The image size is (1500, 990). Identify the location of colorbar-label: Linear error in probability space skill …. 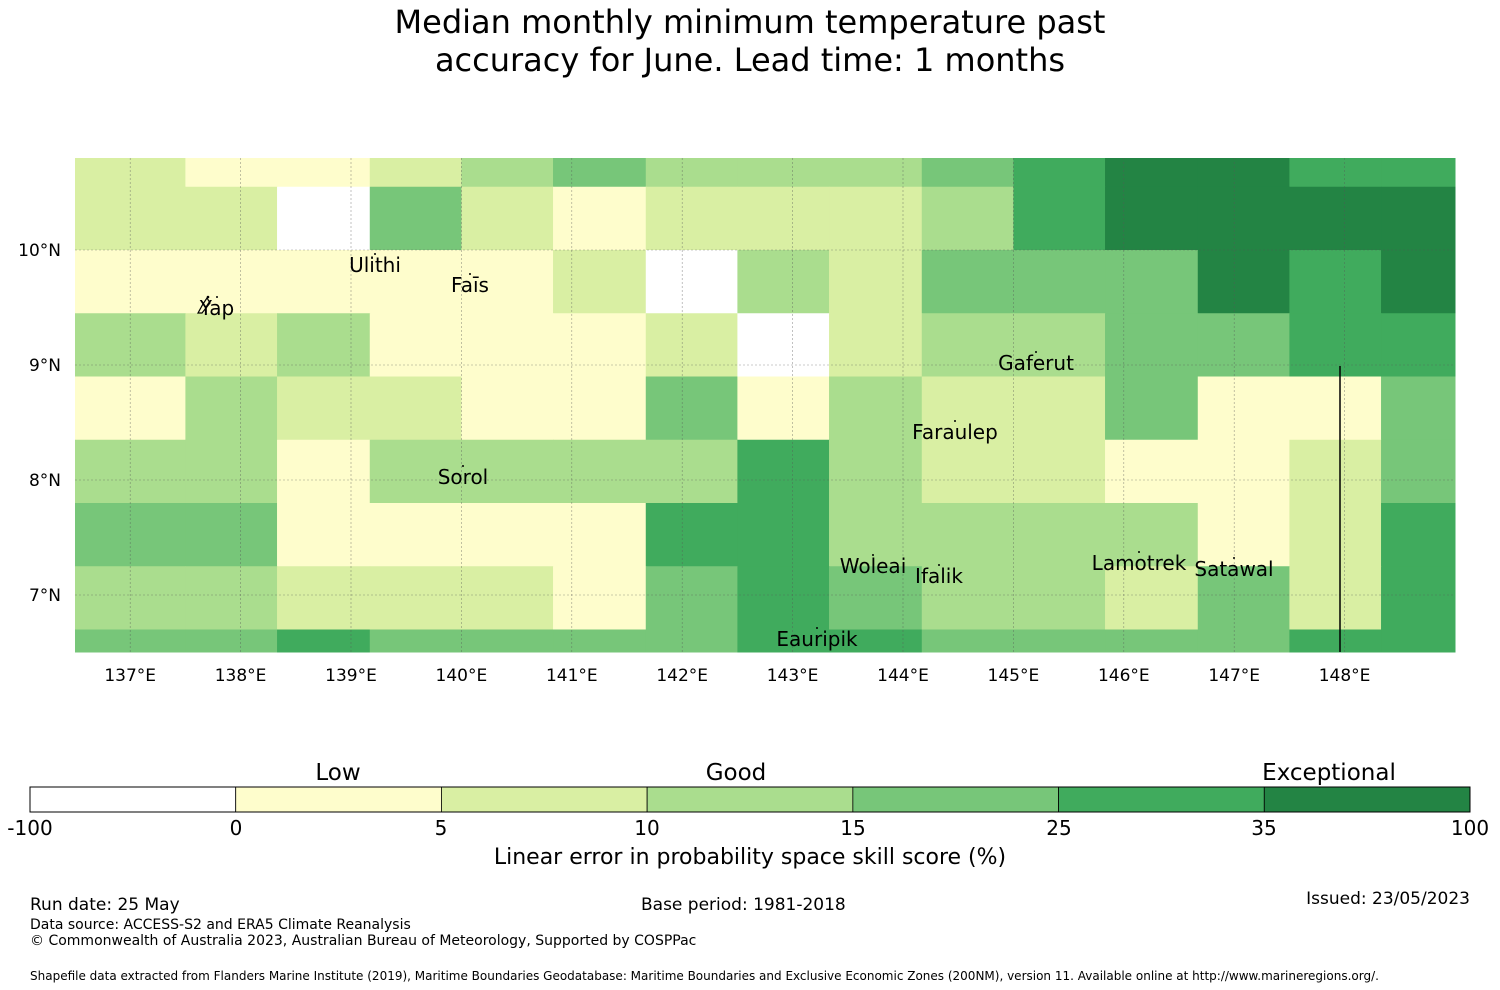
(750, 857).